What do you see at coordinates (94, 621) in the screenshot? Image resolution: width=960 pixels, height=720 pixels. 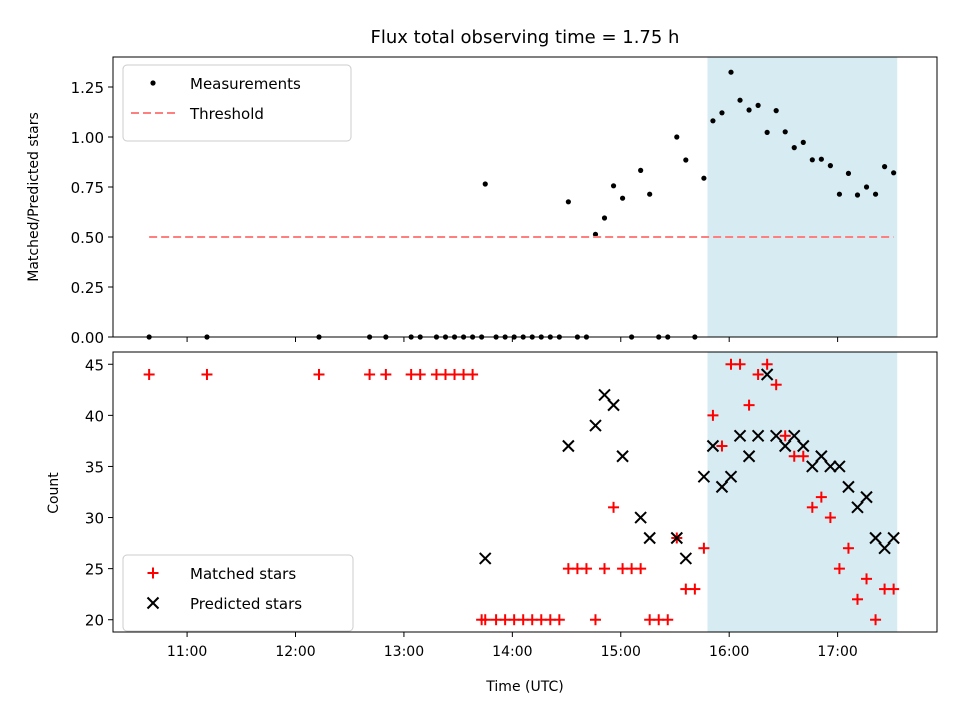 I see `y-tick-label: 20` at bounding box center [94, 621].